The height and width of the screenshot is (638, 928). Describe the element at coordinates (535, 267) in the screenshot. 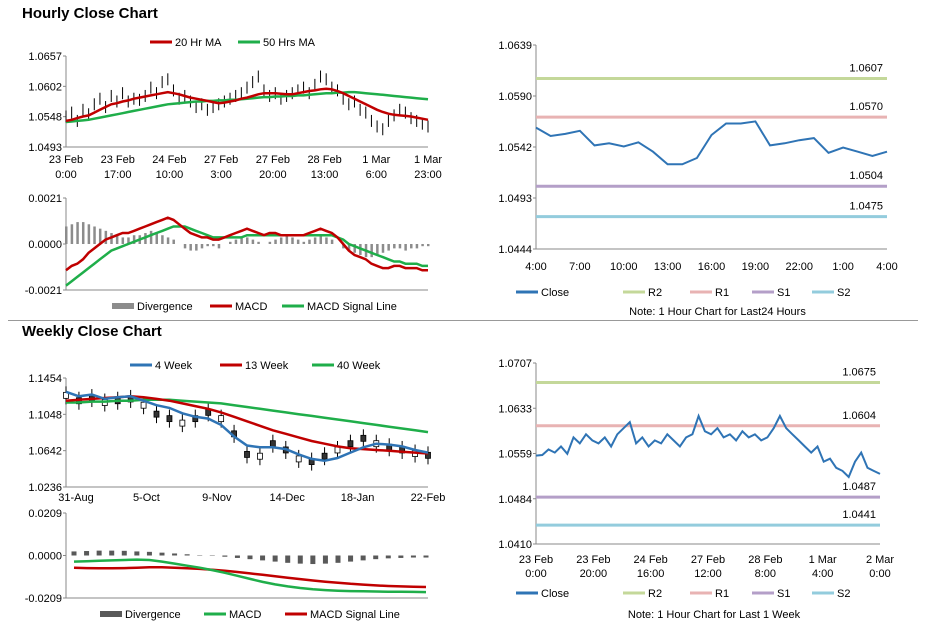

I see `hourly-24h-x-tick: 4:00` at that location.